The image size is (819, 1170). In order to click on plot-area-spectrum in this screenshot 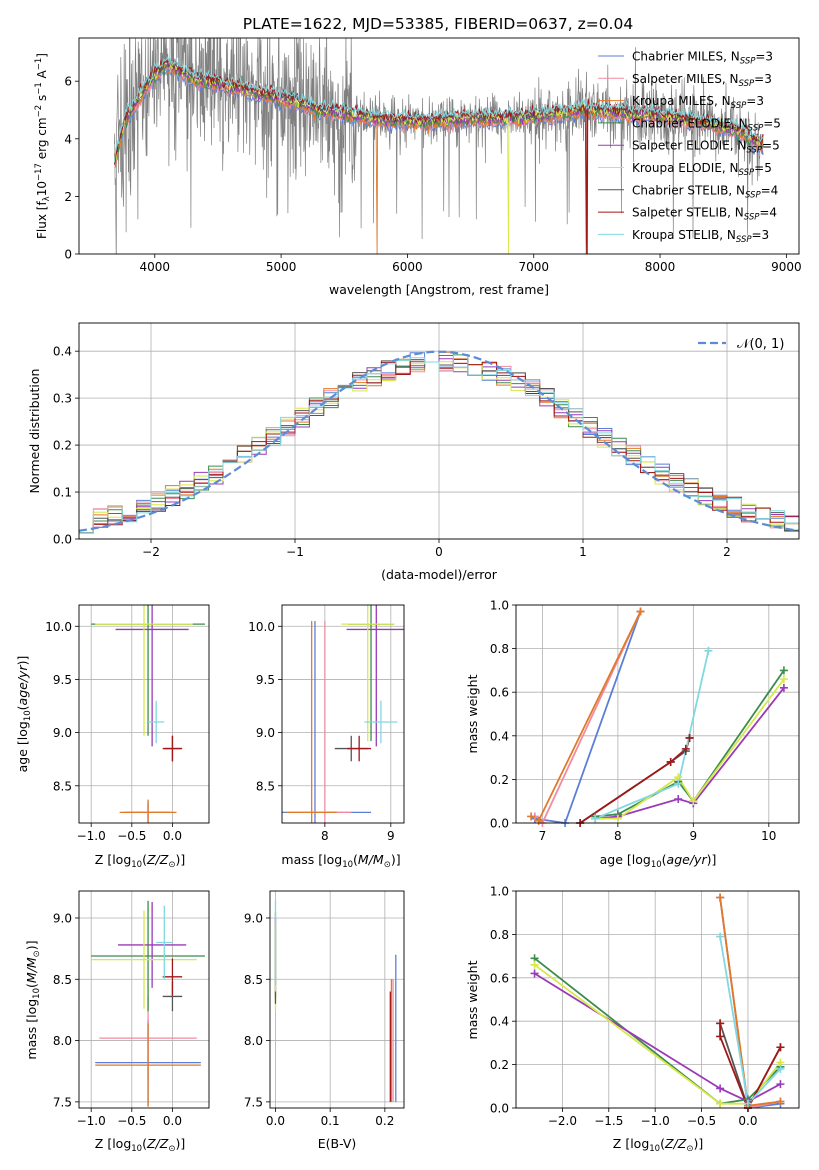, I will do `click(438, 146)`.